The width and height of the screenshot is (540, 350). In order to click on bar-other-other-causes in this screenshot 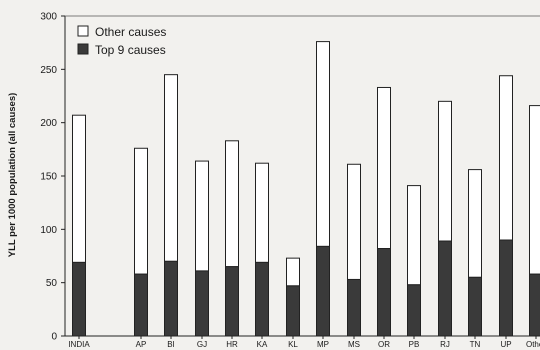, I will do `click(534, 190)`.